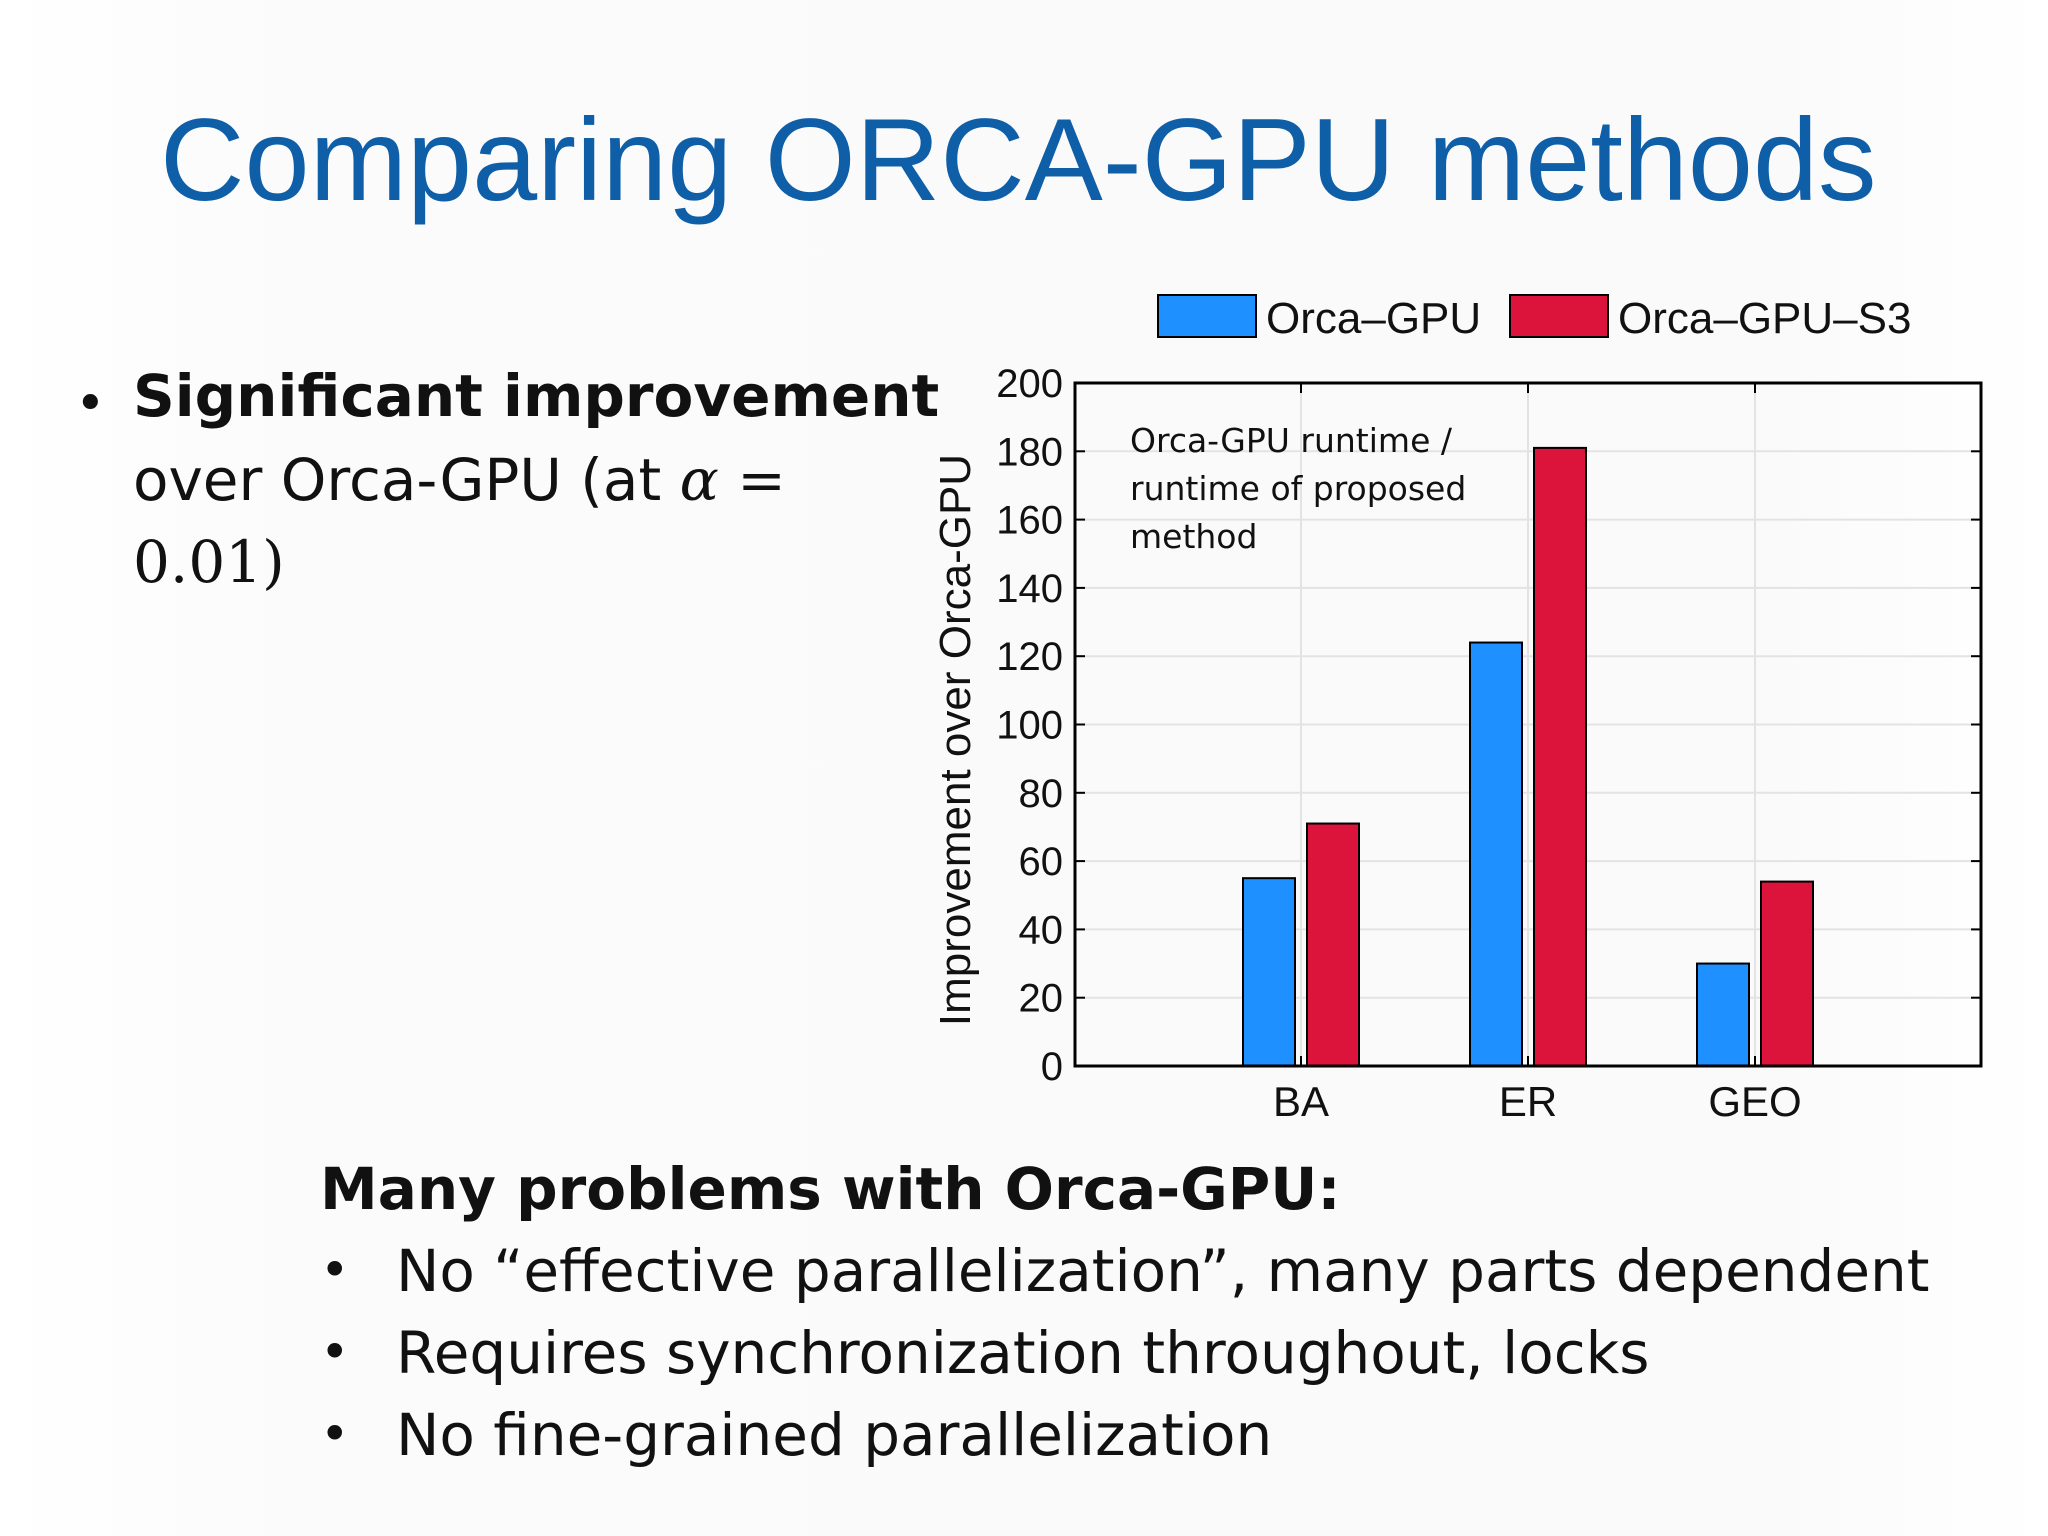 The image size is (2048, 1536). Describe the element at coordinates (1029, 589) in the screenshot. I see `y-tick-label: 140` at that location.